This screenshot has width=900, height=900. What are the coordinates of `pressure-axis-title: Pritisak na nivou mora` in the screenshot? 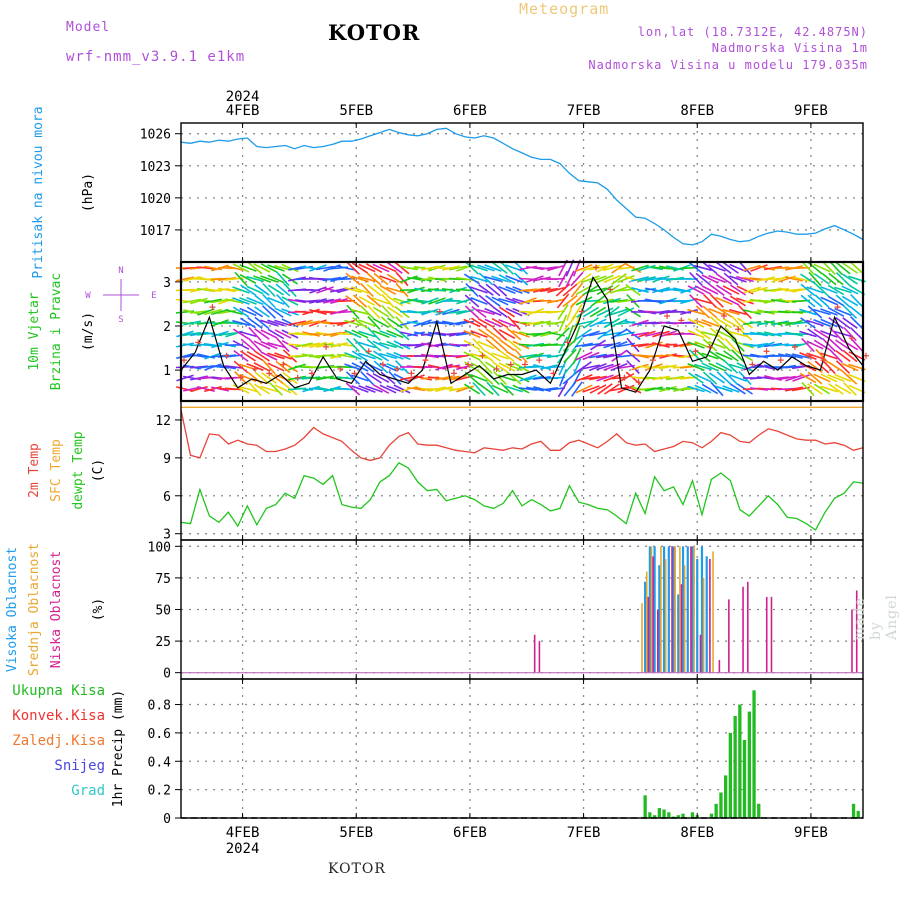 It's located at (38, 192).